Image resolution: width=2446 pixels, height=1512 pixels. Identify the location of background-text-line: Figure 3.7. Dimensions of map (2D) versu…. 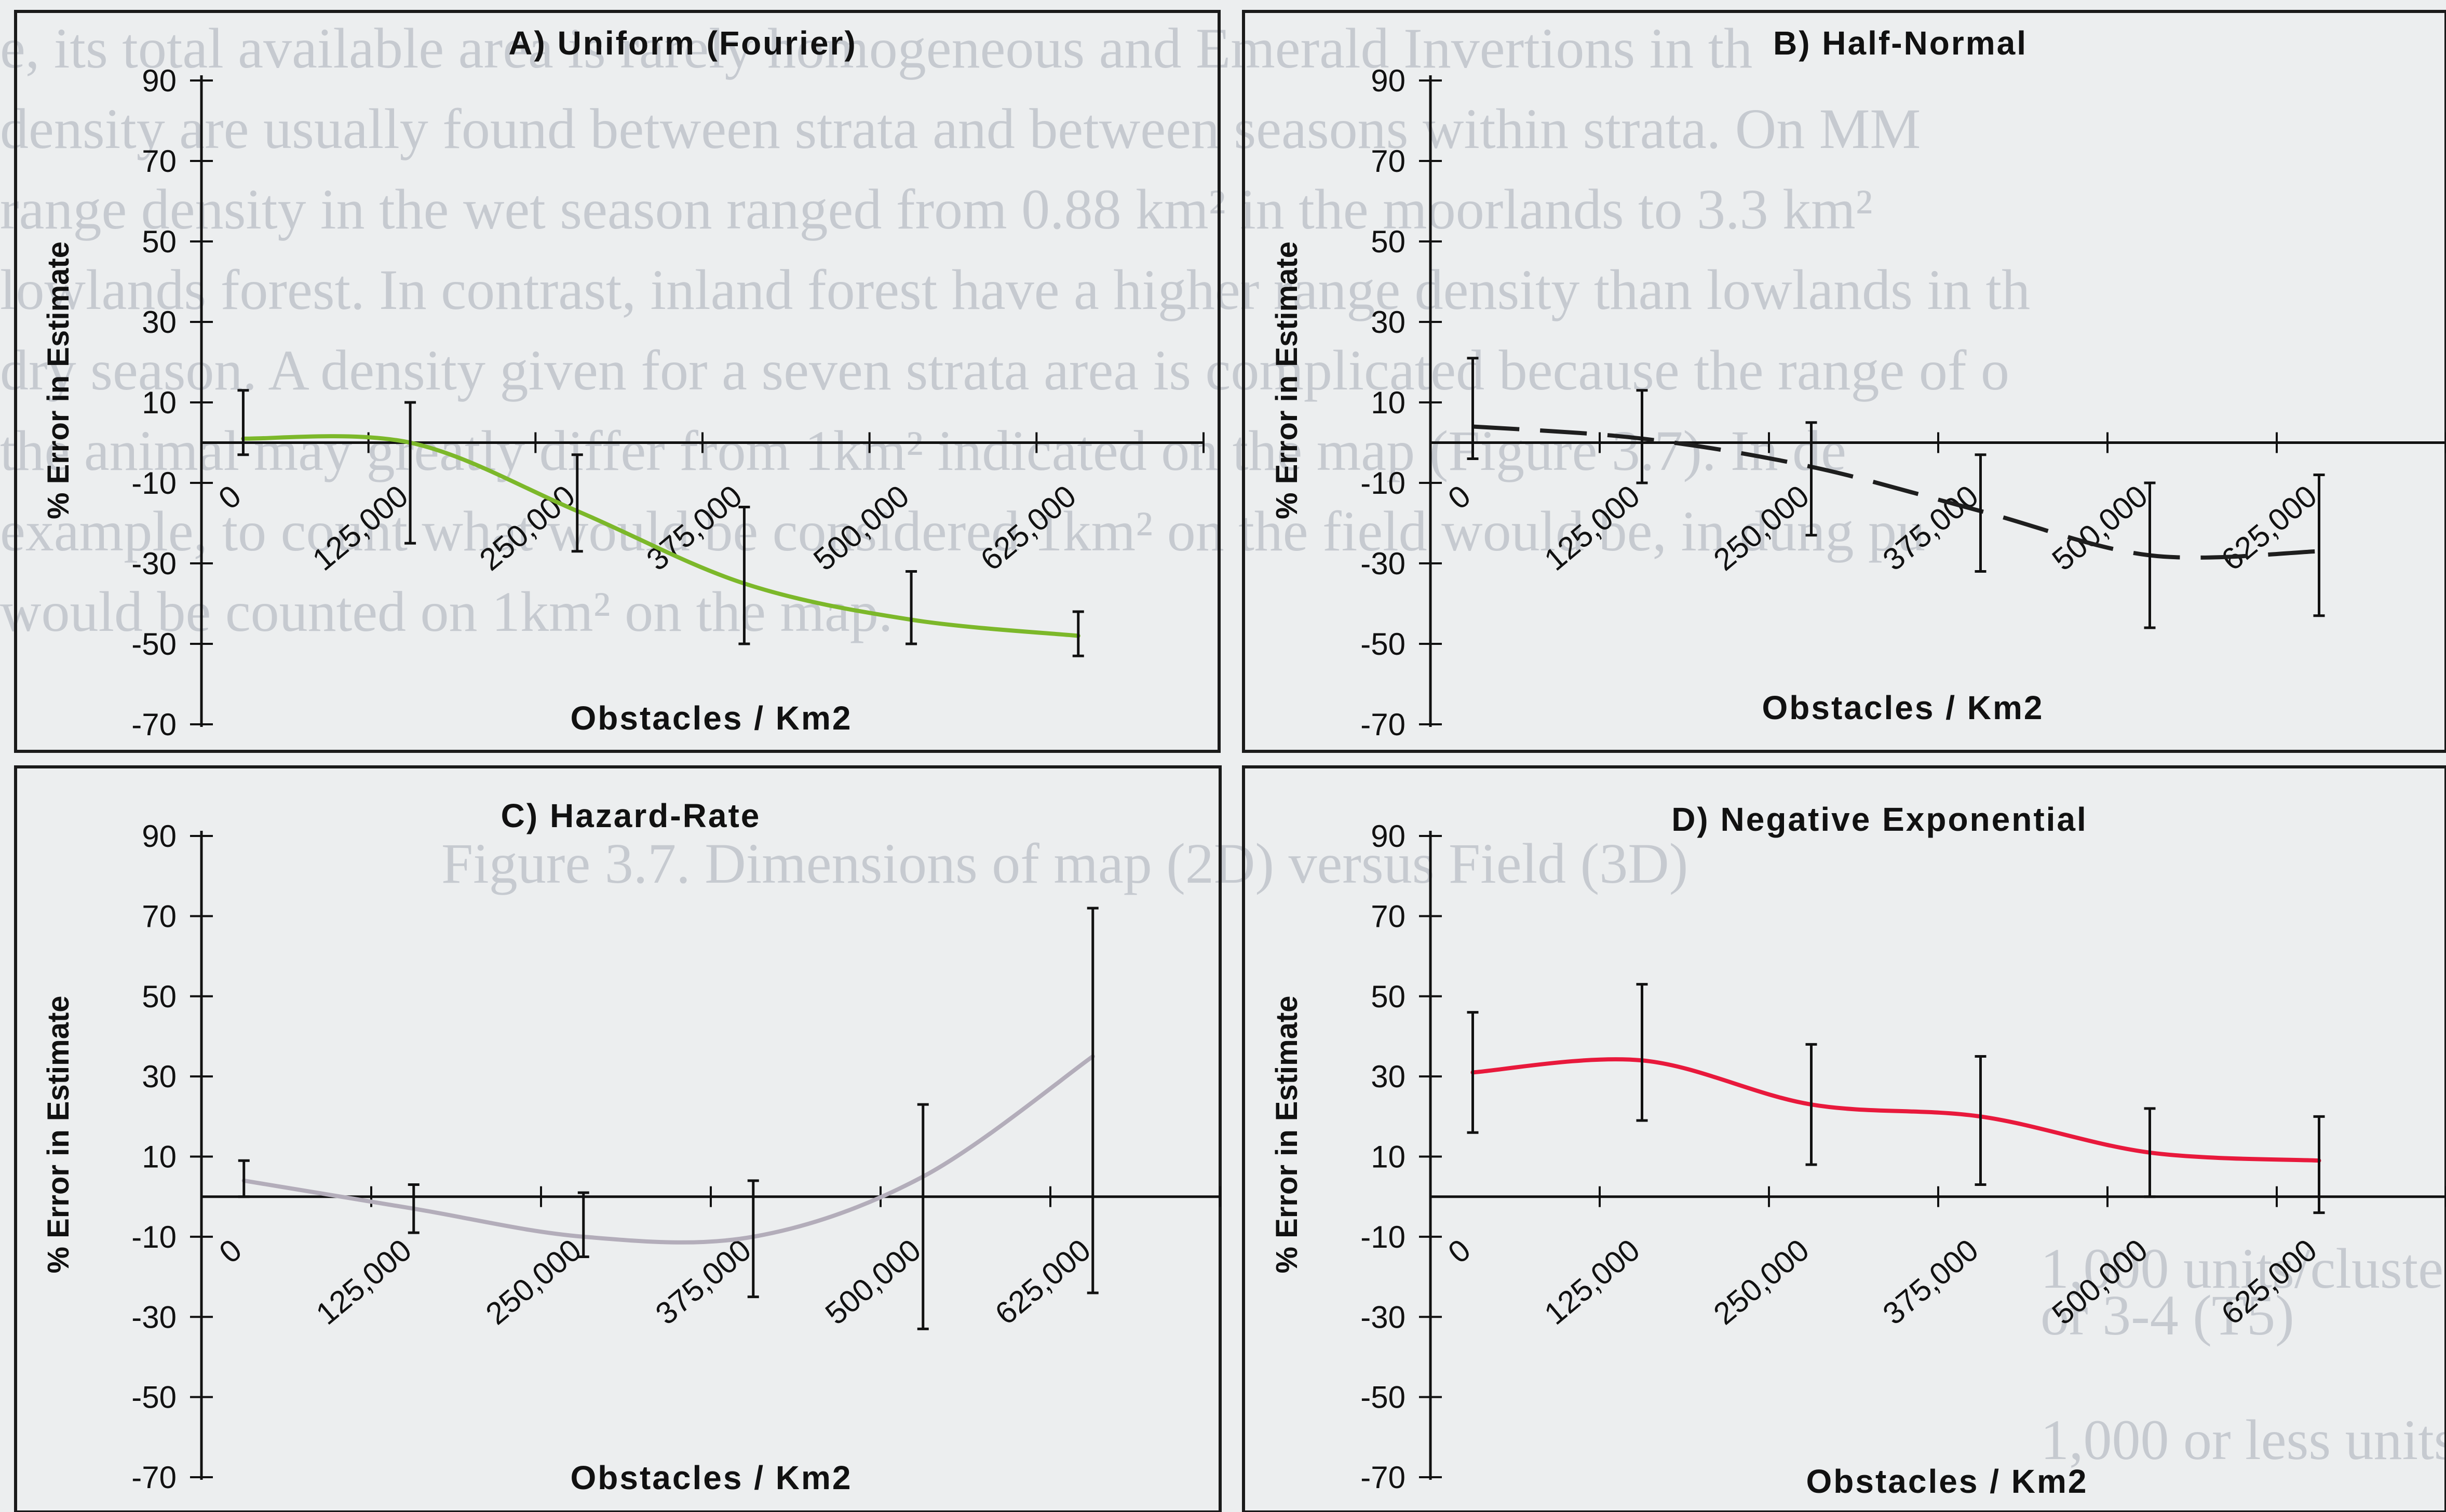
(1064, 863).